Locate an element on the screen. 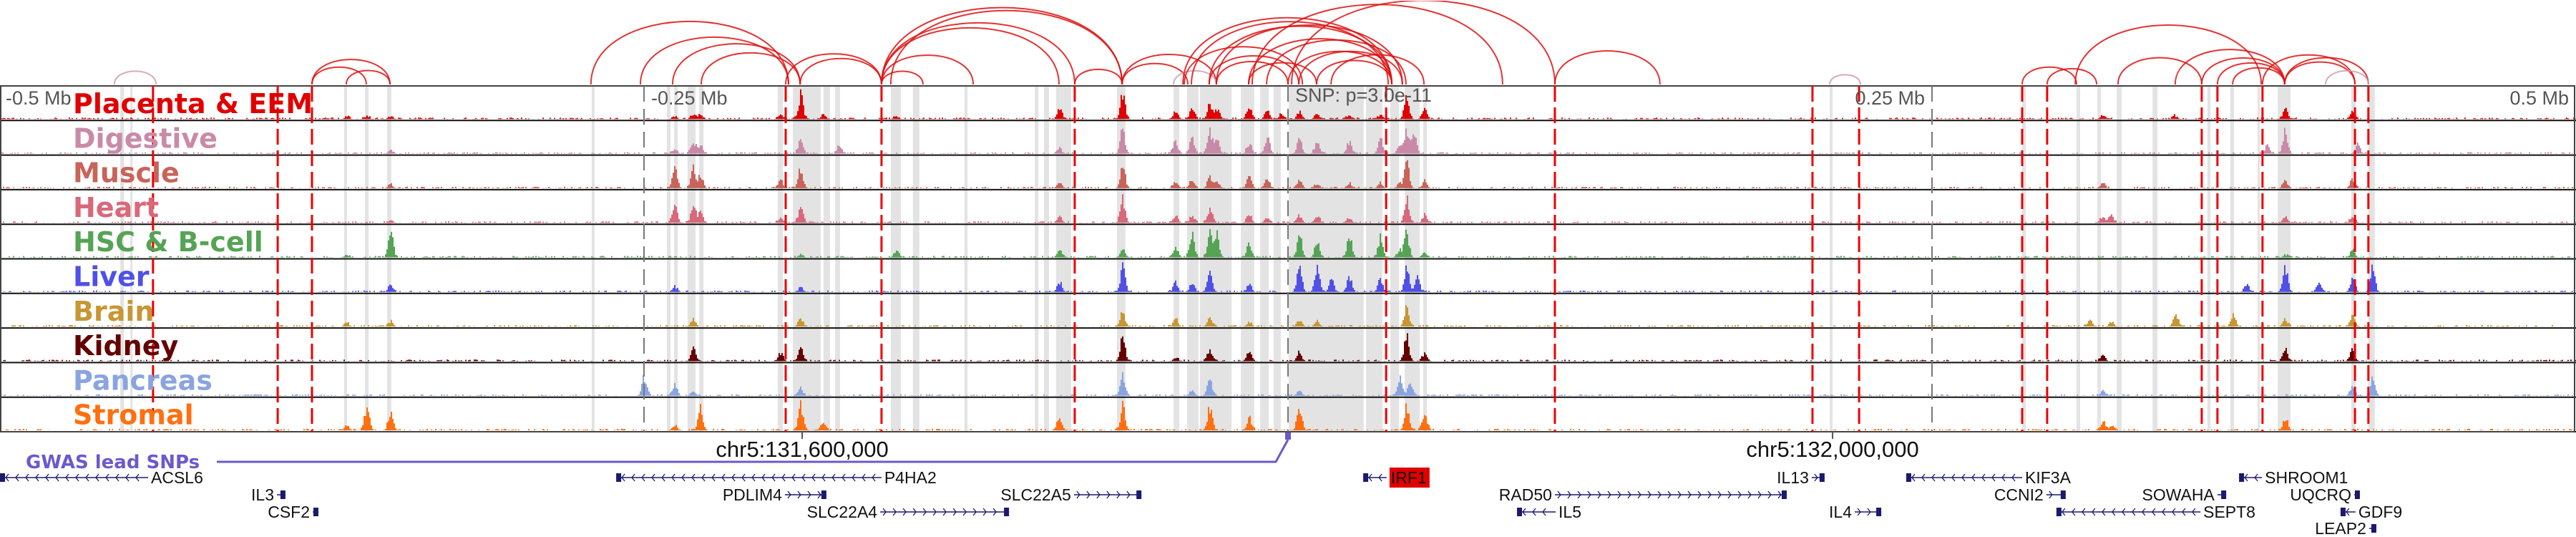  gene-label: ACSL6 is located at coordinates (177, 477).